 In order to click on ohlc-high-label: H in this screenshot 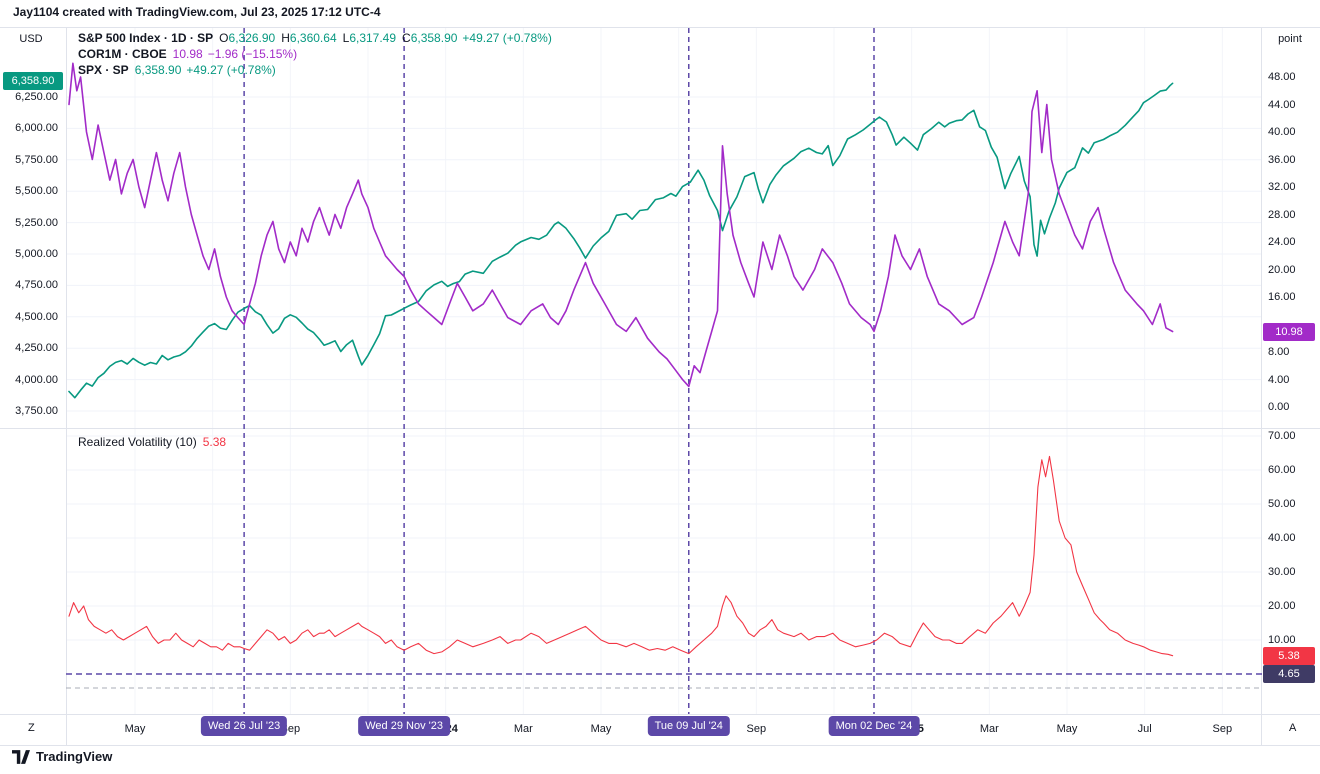, I will do `click(285, 38)`.